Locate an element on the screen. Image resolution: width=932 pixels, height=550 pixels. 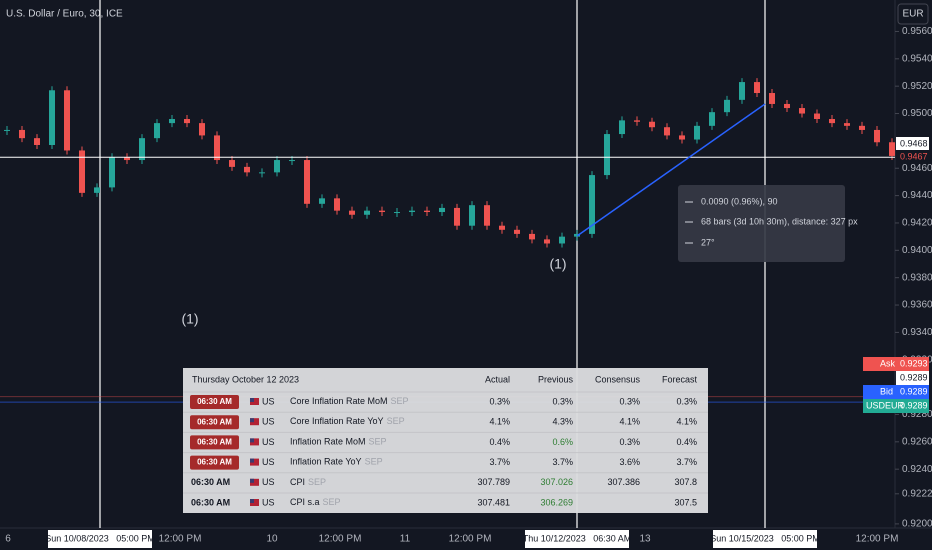
event-cell: CPI SEP is located at coordinates (308, 482).